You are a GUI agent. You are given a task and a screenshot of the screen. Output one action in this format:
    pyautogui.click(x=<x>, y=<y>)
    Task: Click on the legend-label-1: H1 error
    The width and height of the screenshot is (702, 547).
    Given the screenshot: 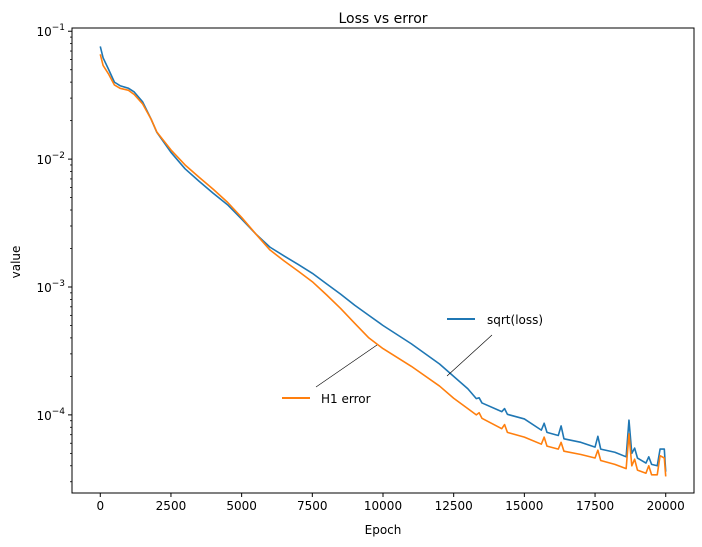 What is the action you would take?
    pyautogui.click(x=346, y=399)
    